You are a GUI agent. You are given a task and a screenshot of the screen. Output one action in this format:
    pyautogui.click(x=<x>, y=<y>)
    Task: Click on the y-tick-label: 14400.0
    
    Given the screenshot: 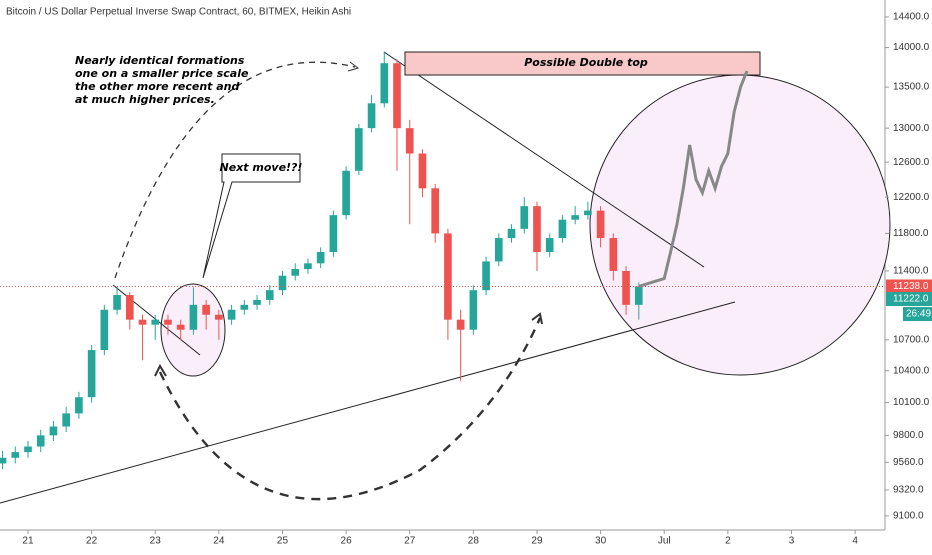 What is the action you would take?
    pyautogui.click(x=911, y=17)
    